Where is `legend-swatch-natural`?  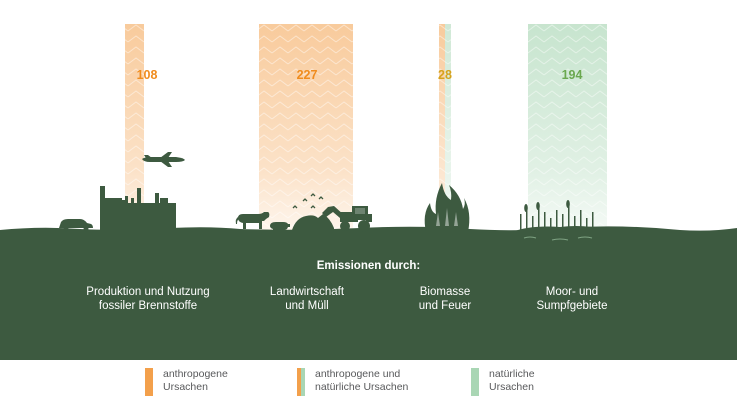
legend-swatch-natural is located at coordinates (475, 382).